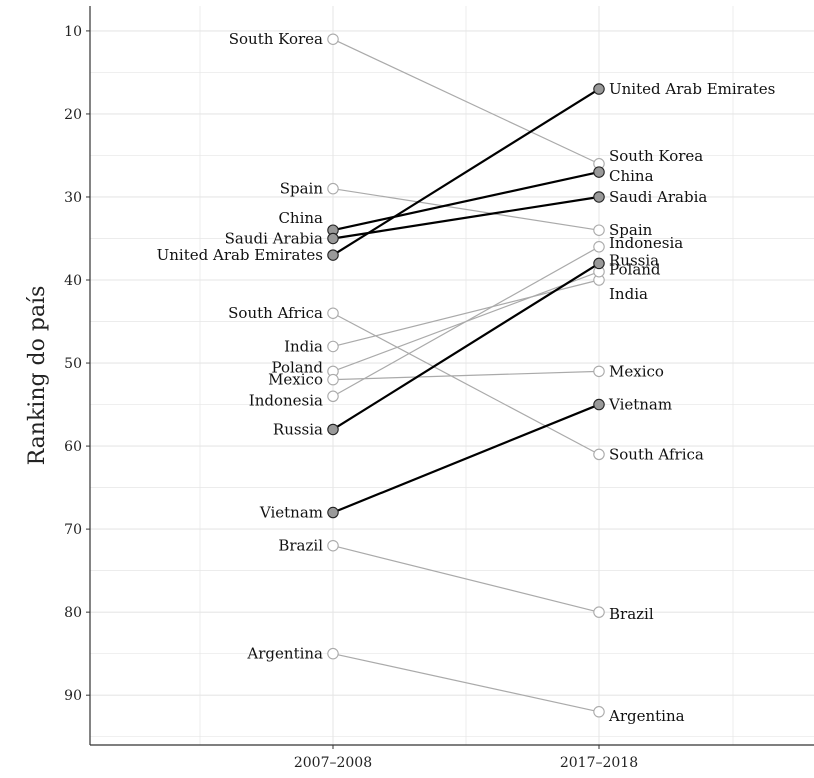  What do you see at coordinates (333, 396) in the screenshot?
I see `point-indonesia-start` at bounding box center [333, 396].